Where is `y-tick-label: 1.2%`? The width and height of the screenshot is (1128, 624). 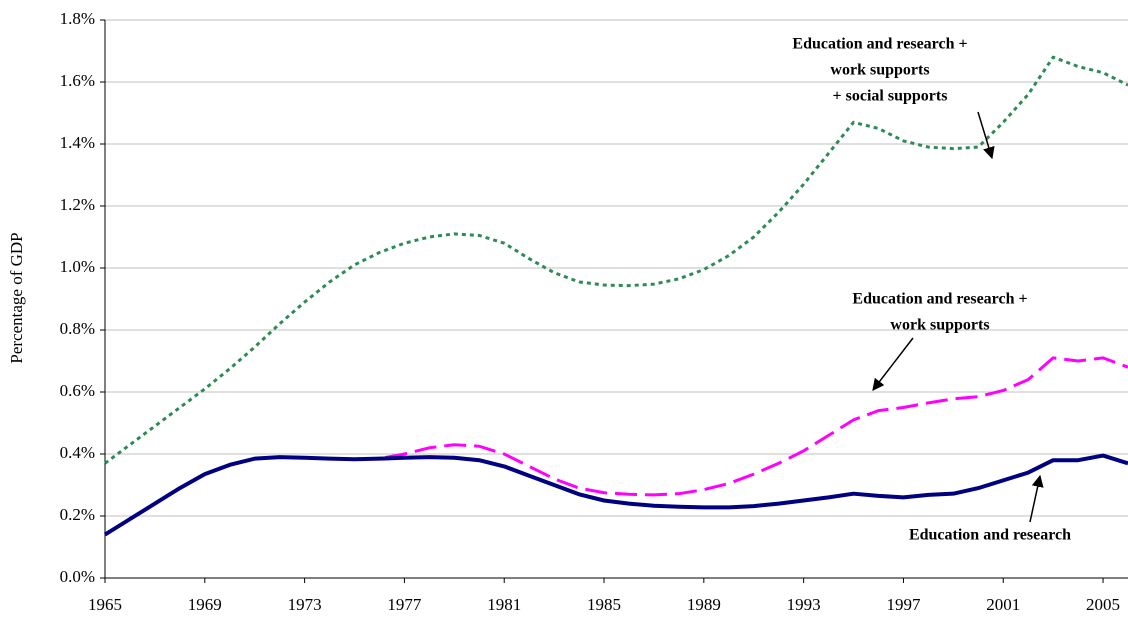 y-tick-label: 1.2% is located at coordinates (77, 204).